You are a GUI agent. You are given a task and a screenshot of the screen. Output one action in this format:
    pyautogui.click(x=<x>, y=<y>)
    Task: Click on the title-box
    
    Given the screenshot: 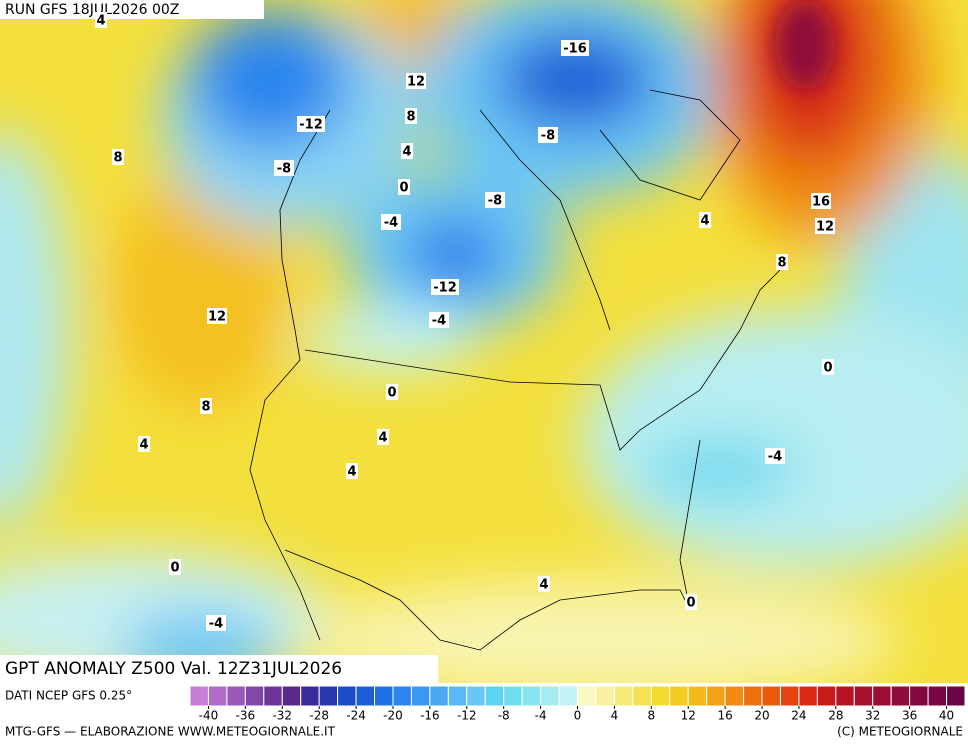 What is the action you would take?
    pyautogui.click(x=219, y=669)
    